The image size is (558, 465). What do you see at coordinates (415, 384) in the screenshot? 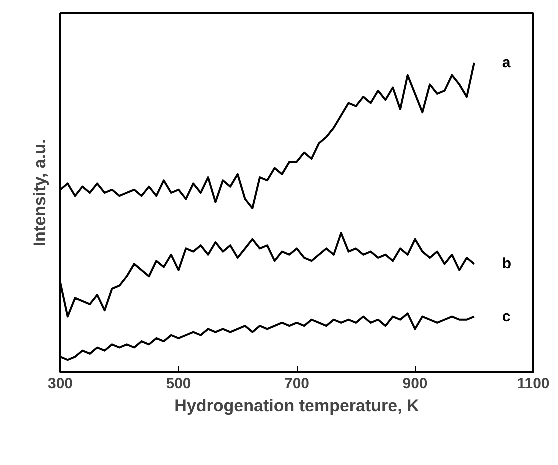
I see `x-tick-label: 900` at bounding box center [415, 384].